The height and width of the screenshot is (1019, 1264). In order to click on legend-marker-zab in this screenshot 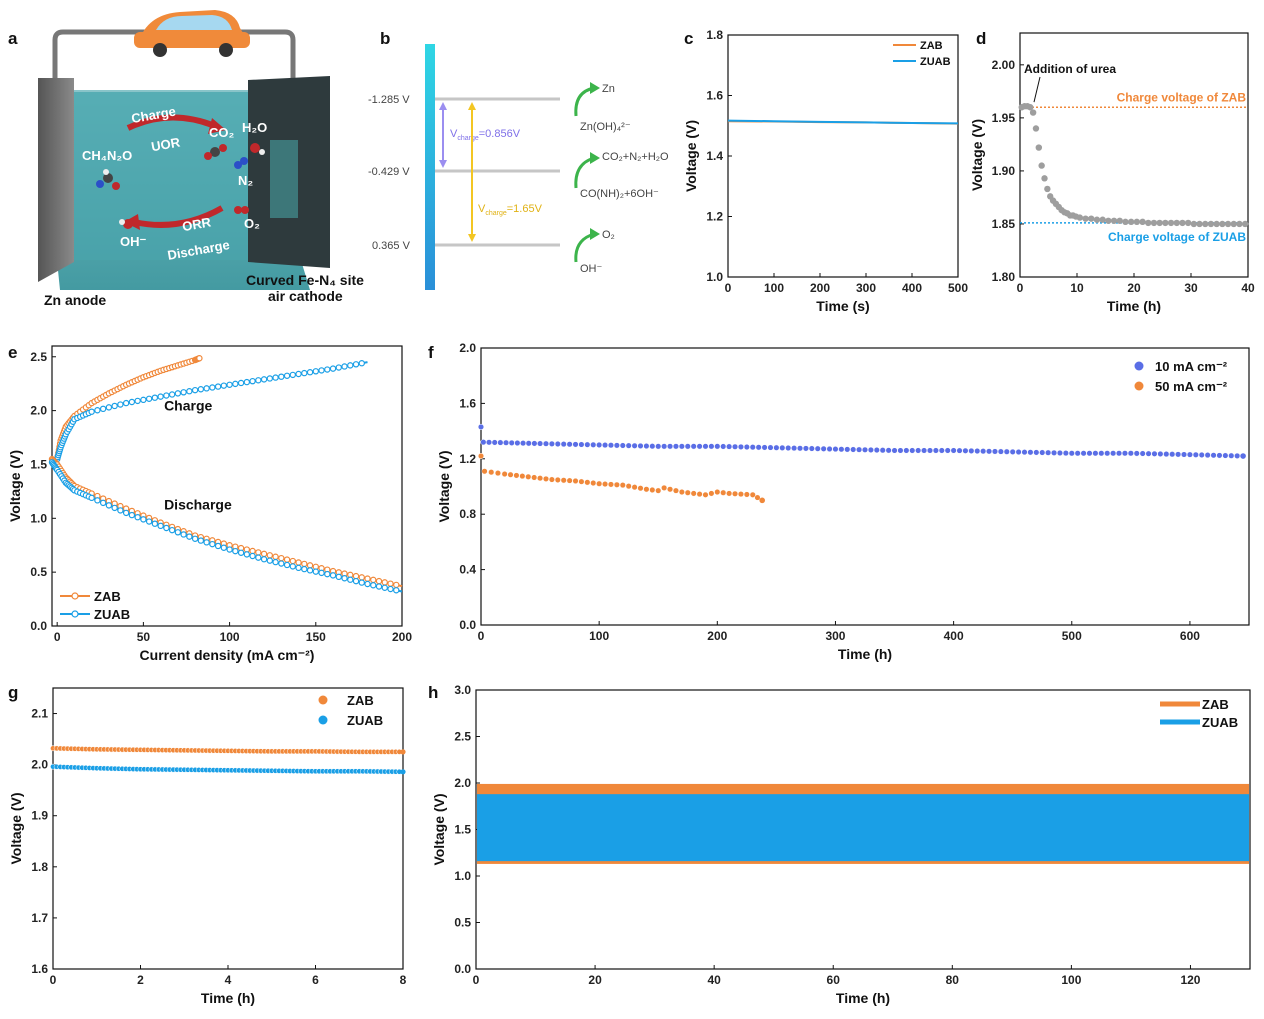, I will do `click(75, 596)`.